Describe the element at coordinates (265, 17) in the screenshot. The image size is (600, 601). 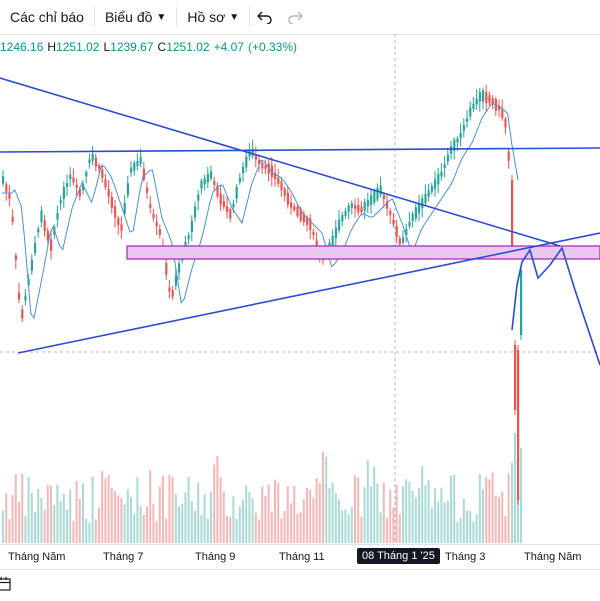
I see `undo-button` at that location.